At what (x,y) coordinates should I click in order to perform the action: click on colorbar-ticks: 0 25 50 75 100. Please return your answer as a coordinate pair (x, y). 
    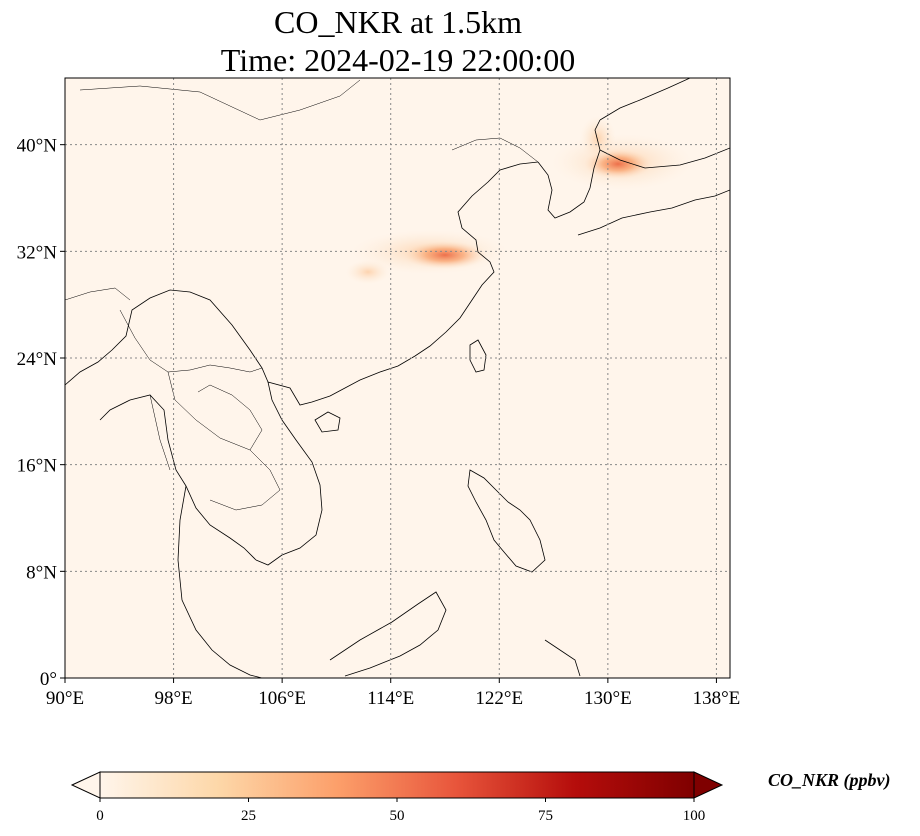
    Looking at the image, I should click on (400, 811).